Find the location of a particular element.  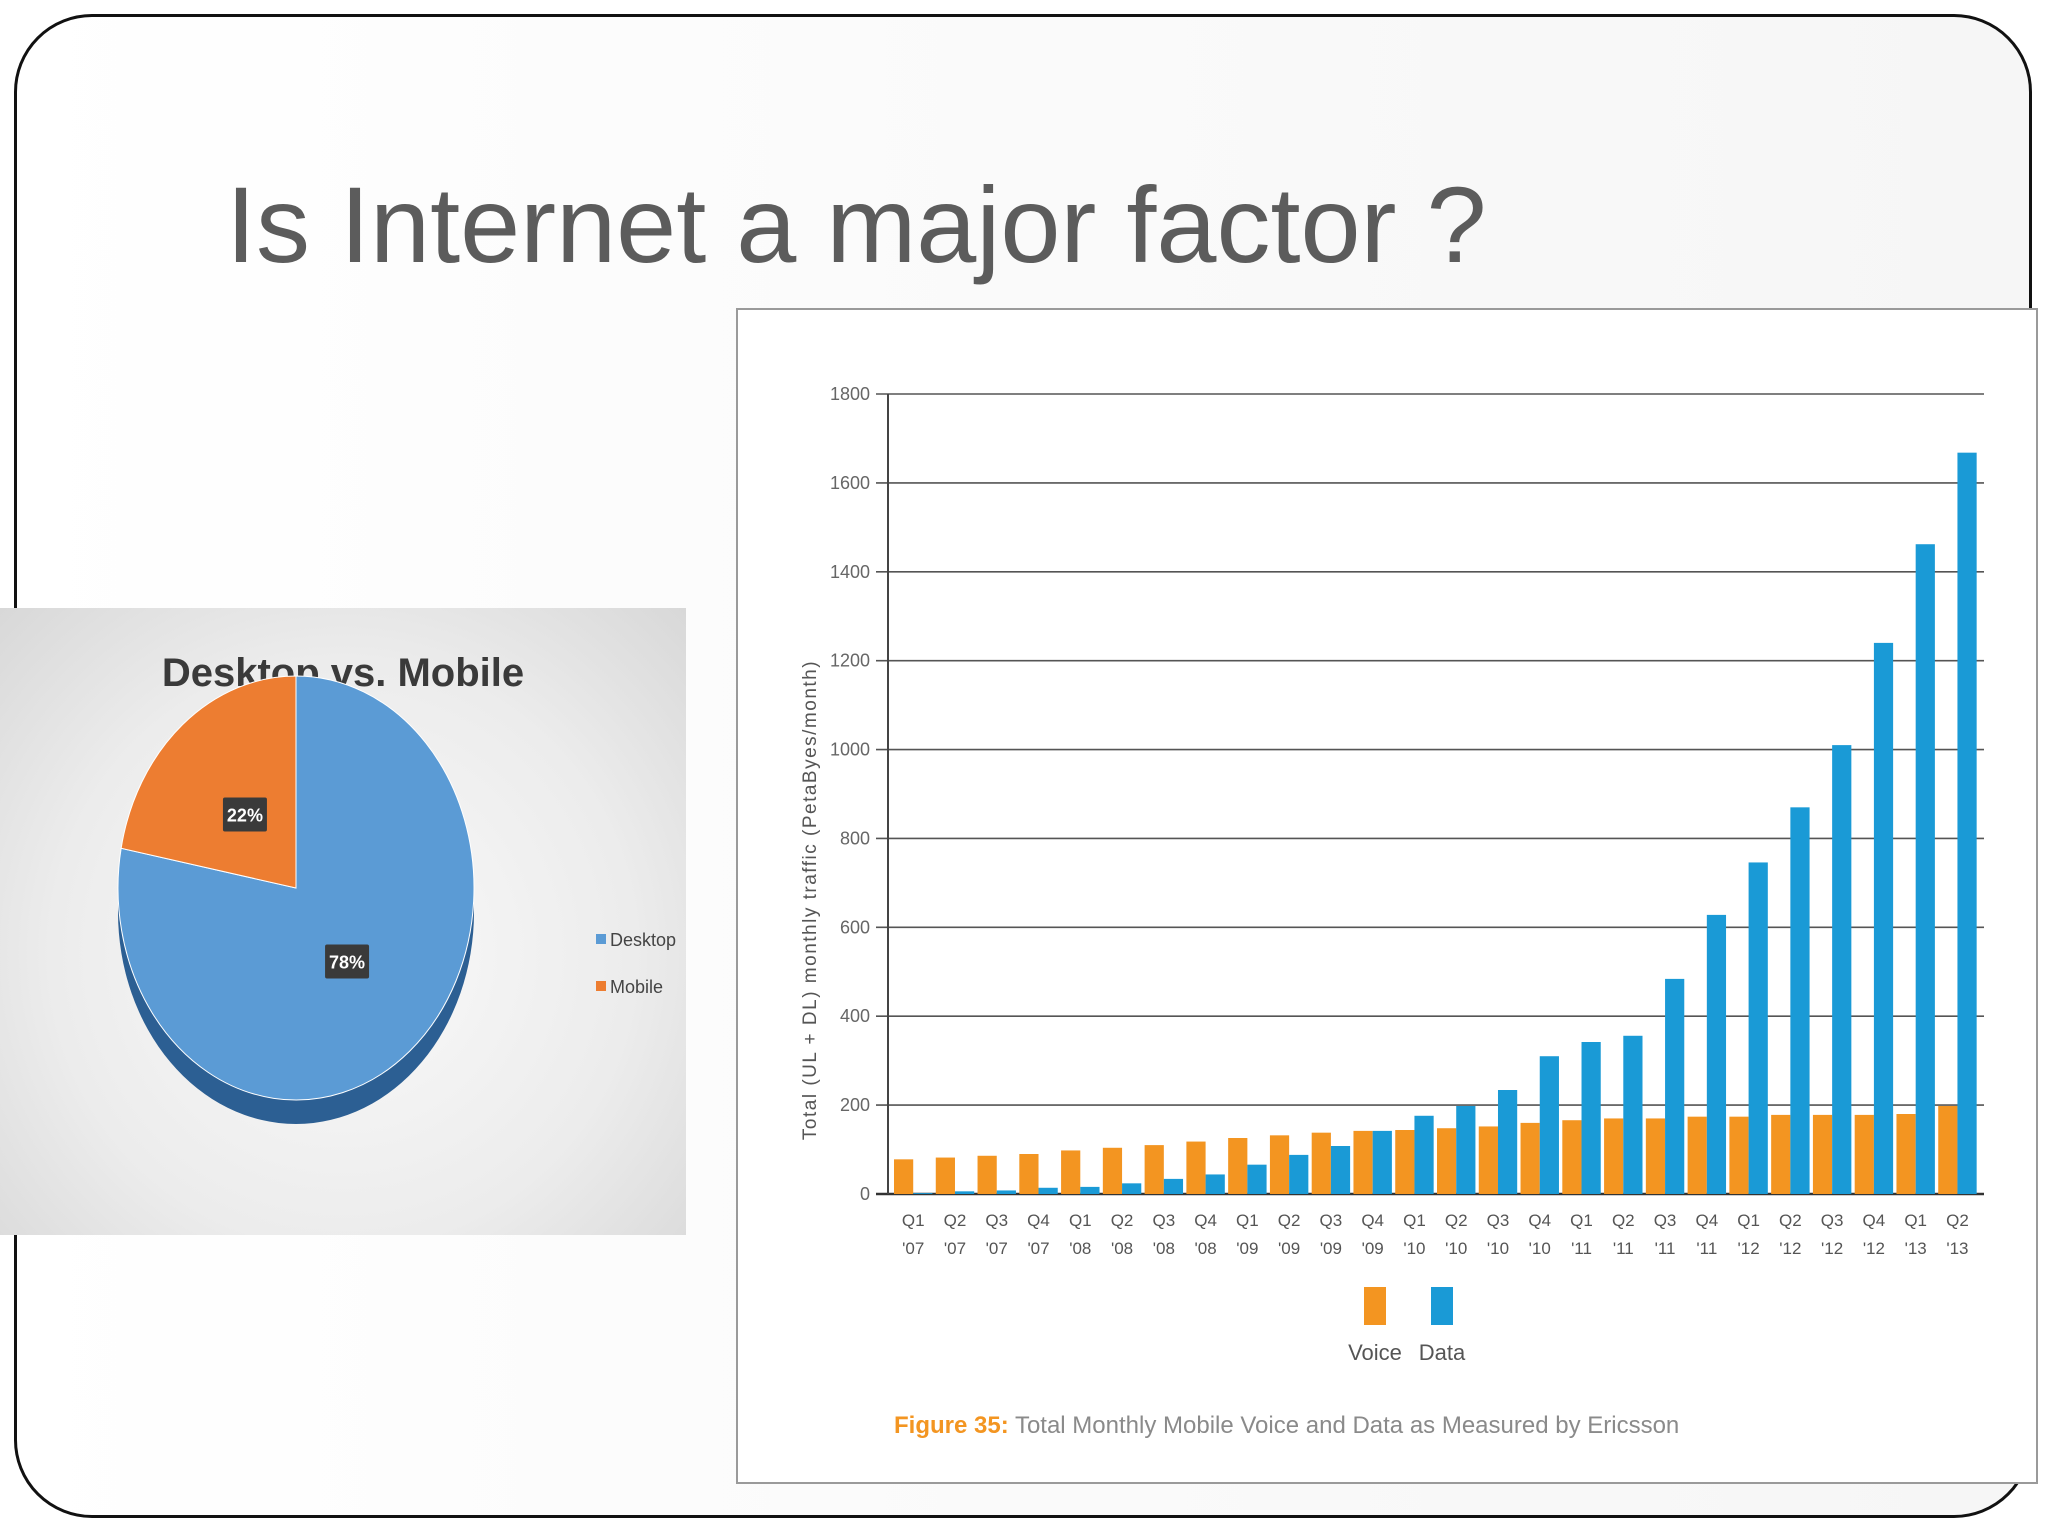

y-tick-label: 1000 is located at coordinates (850, 750).